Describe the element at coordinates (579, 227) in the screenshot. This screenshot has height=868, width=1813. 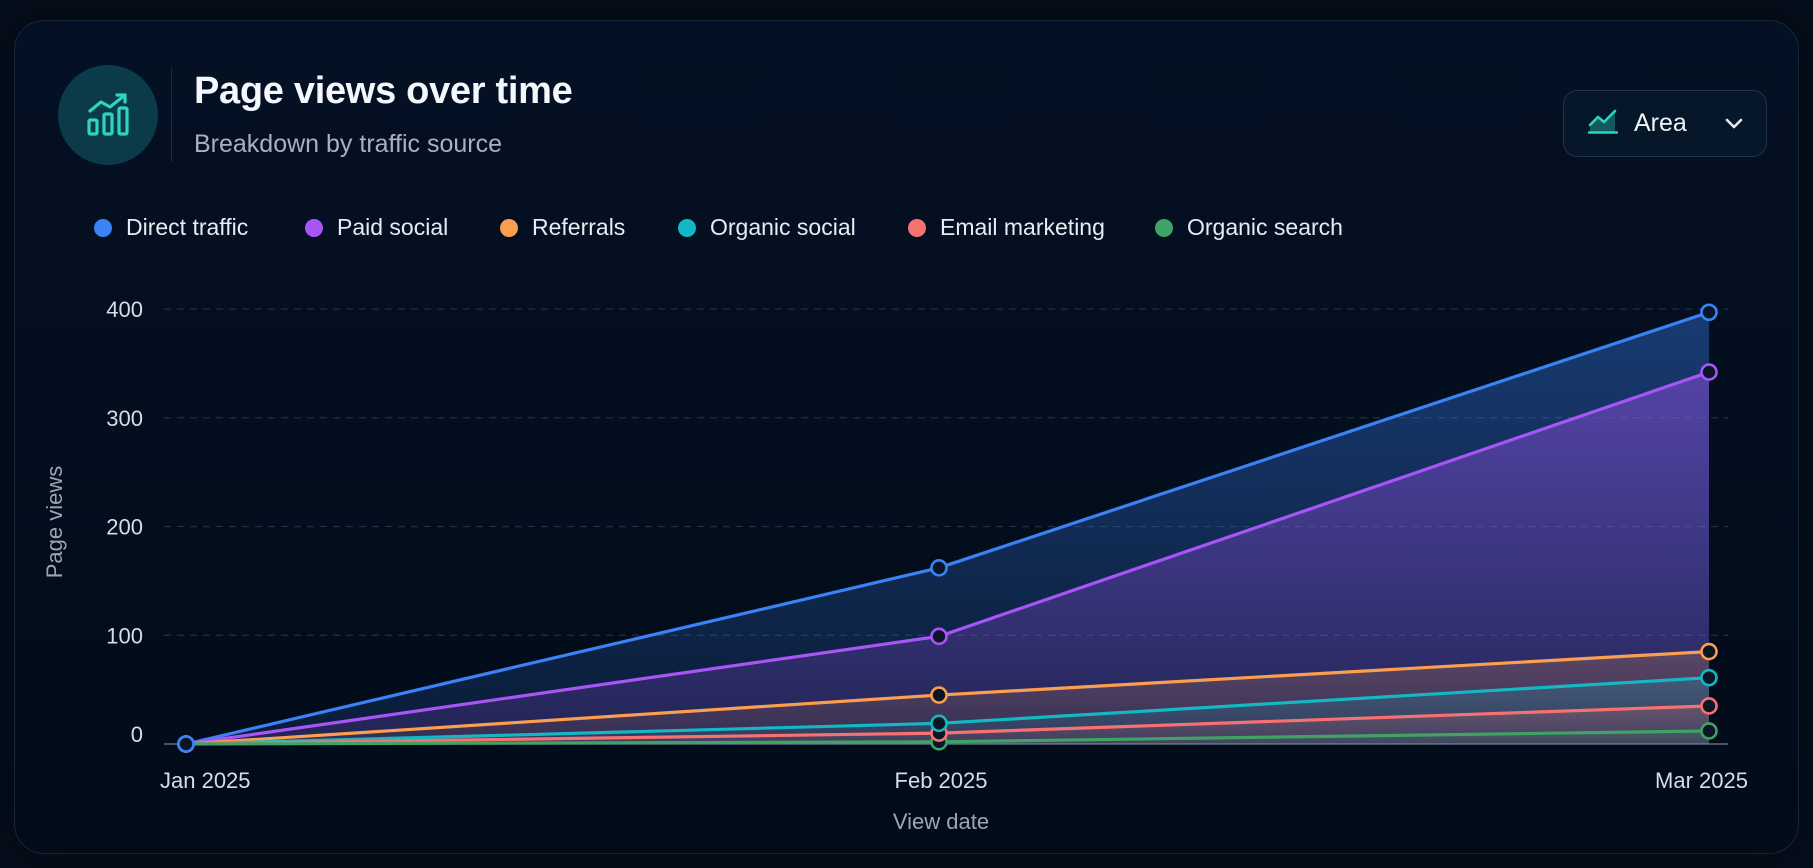
I see `legend-label: Referrals` at that location.